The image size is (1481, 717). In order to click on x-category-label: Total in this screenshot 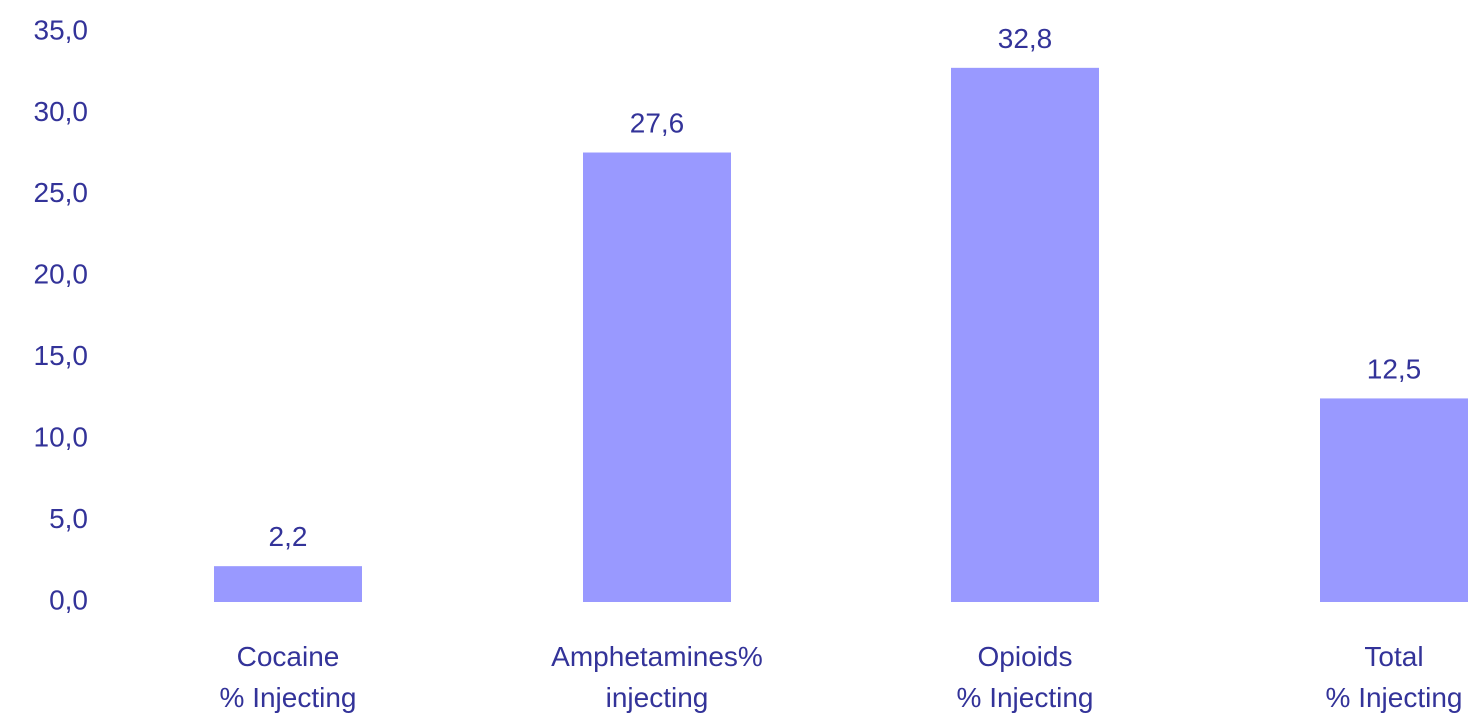, I will do `click(1393, 656)`.